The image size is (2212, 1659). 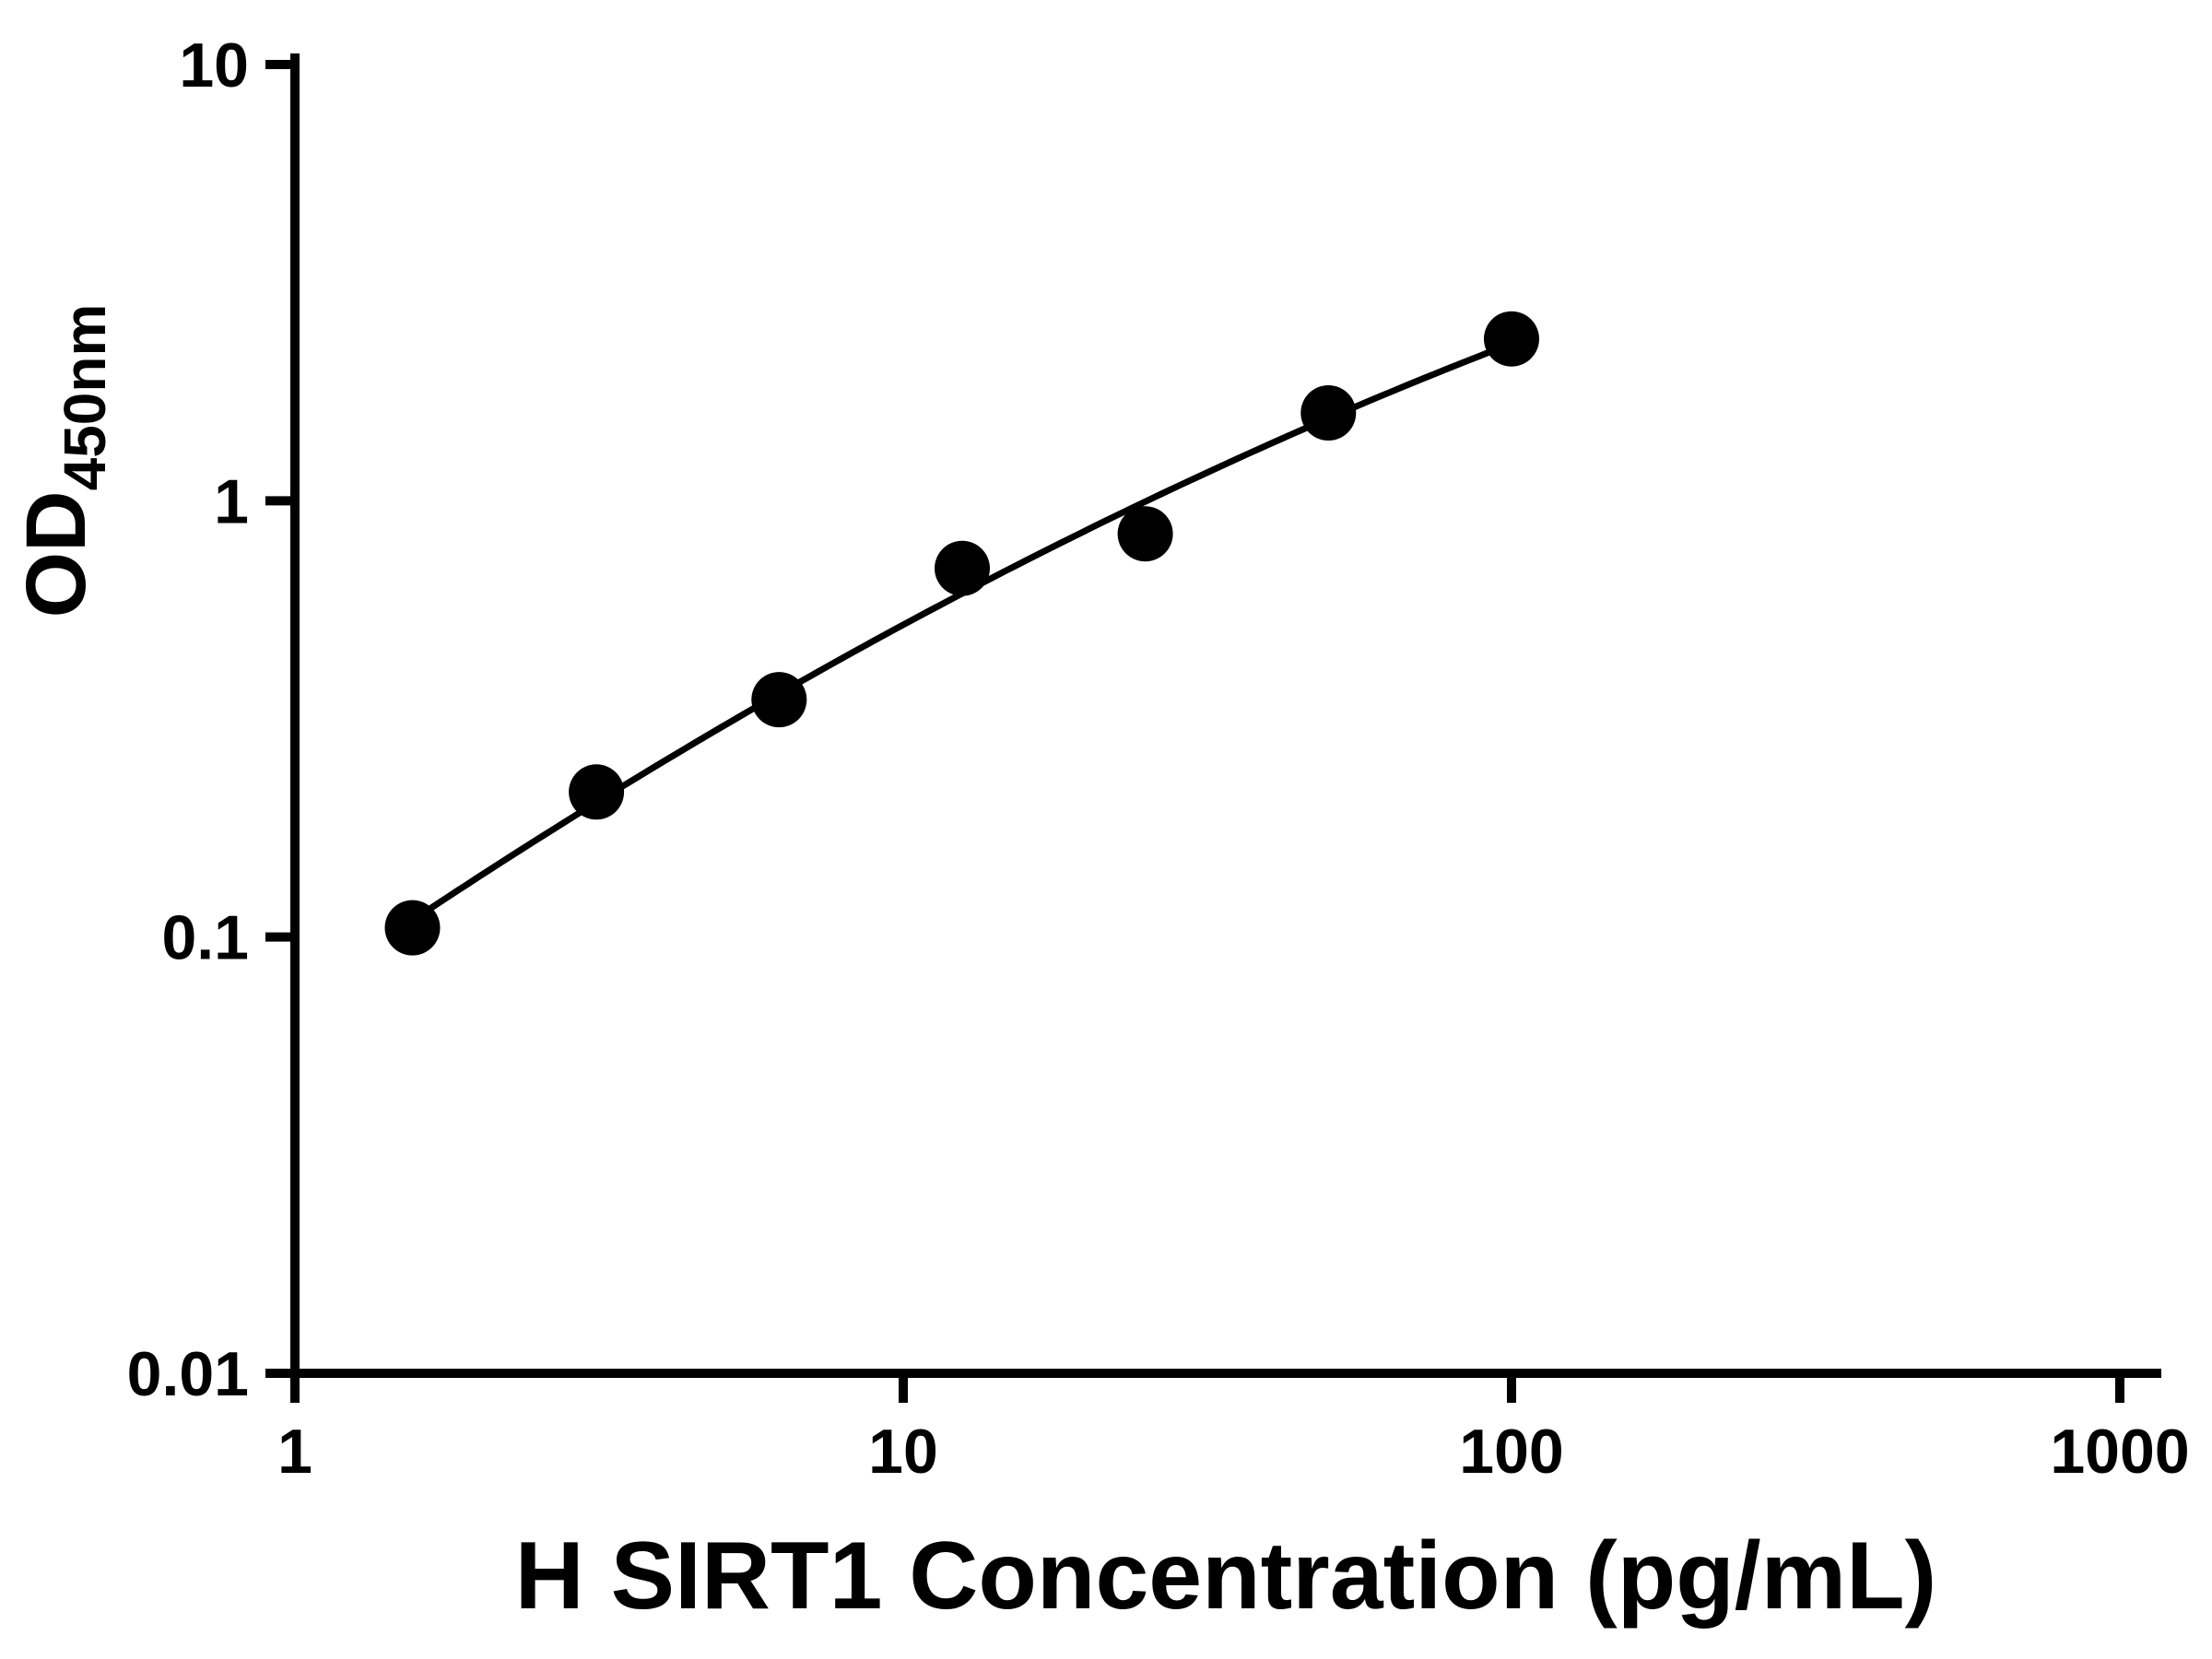 What do you see at coordinates (1226, 1576) in the screenshot?
I see `x-axis-title: H SIRT1 Concentration (pg/mL)` at bounding box center [1226, 1576].